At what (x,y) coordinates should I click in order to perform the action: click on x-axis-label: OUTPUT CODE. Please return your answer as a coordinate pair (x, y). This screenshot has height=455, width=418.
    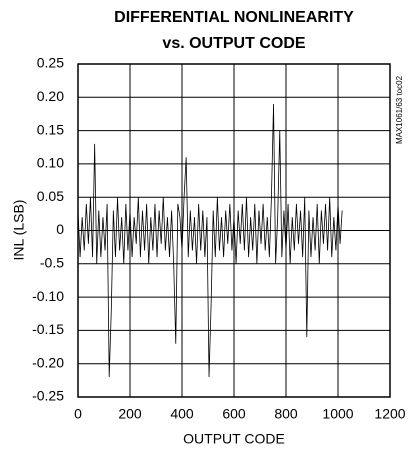
    Looking at the image, I should click on (234, 439).